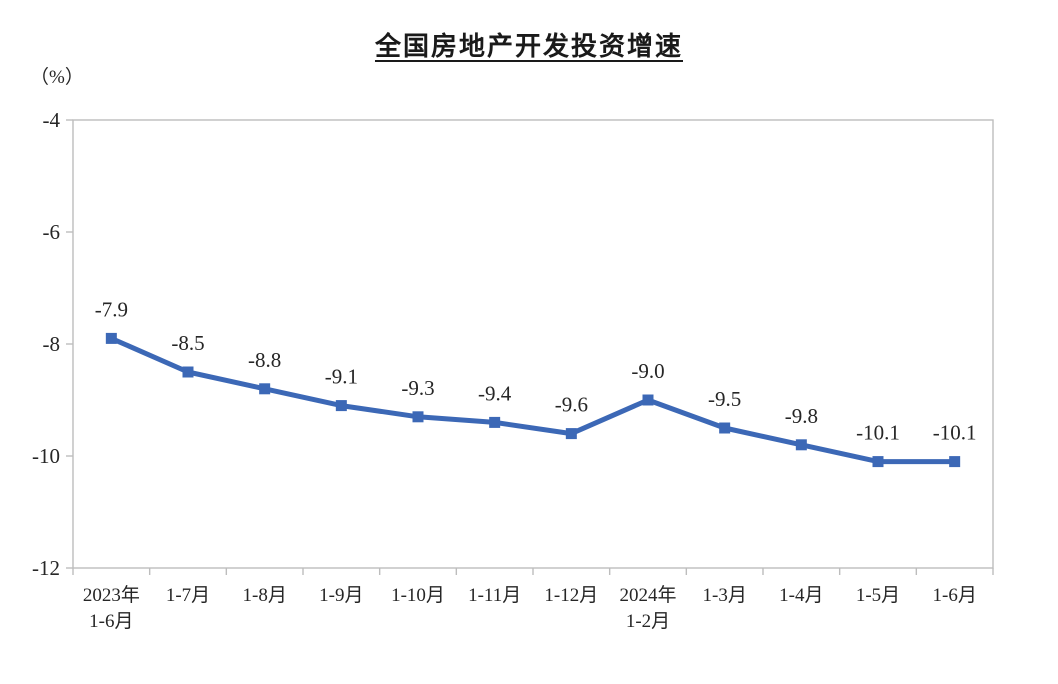  What do you see at coordinates (111, 595) in the screenshot?
I see `x-axis-category-label: 2023年` at bounding box center [111, 595].